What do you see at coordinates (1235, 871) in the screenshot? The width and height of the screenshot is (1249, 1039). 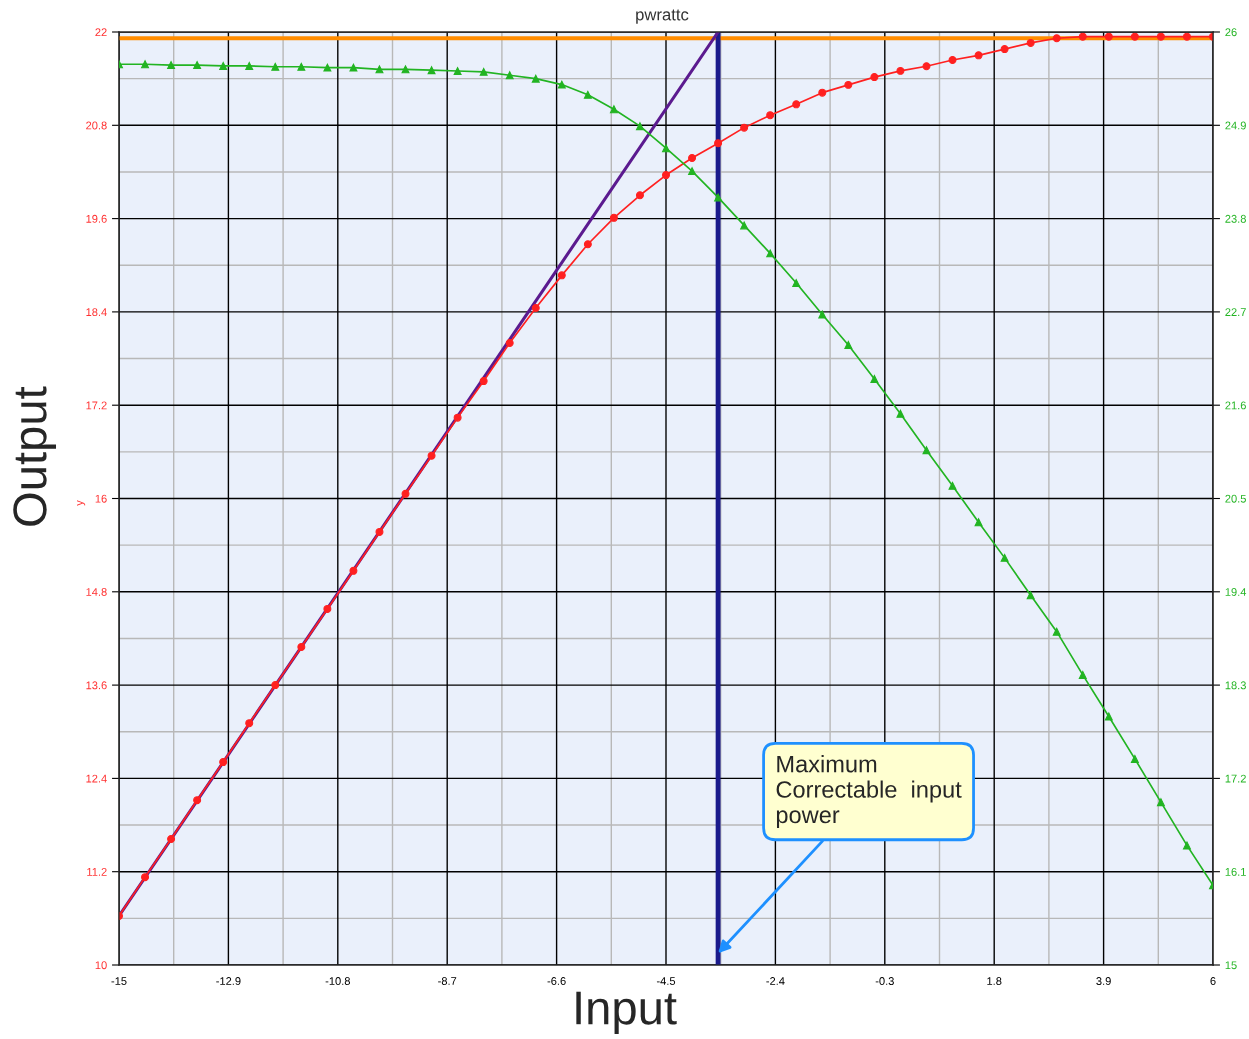 I see `y2-tick-label: 16.1` at bounding box center [1235, 871].